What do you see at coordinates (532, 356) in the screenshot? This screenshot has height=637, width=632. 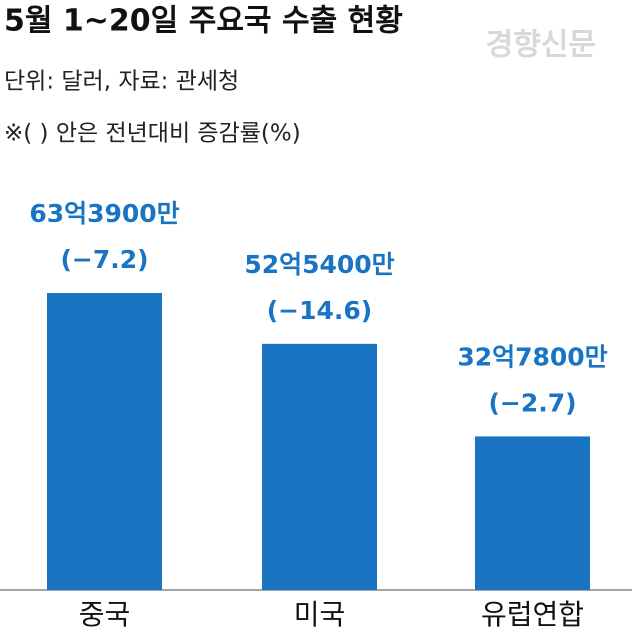 I see `value-label: 32억7800만` at bounding box center [532, 356].